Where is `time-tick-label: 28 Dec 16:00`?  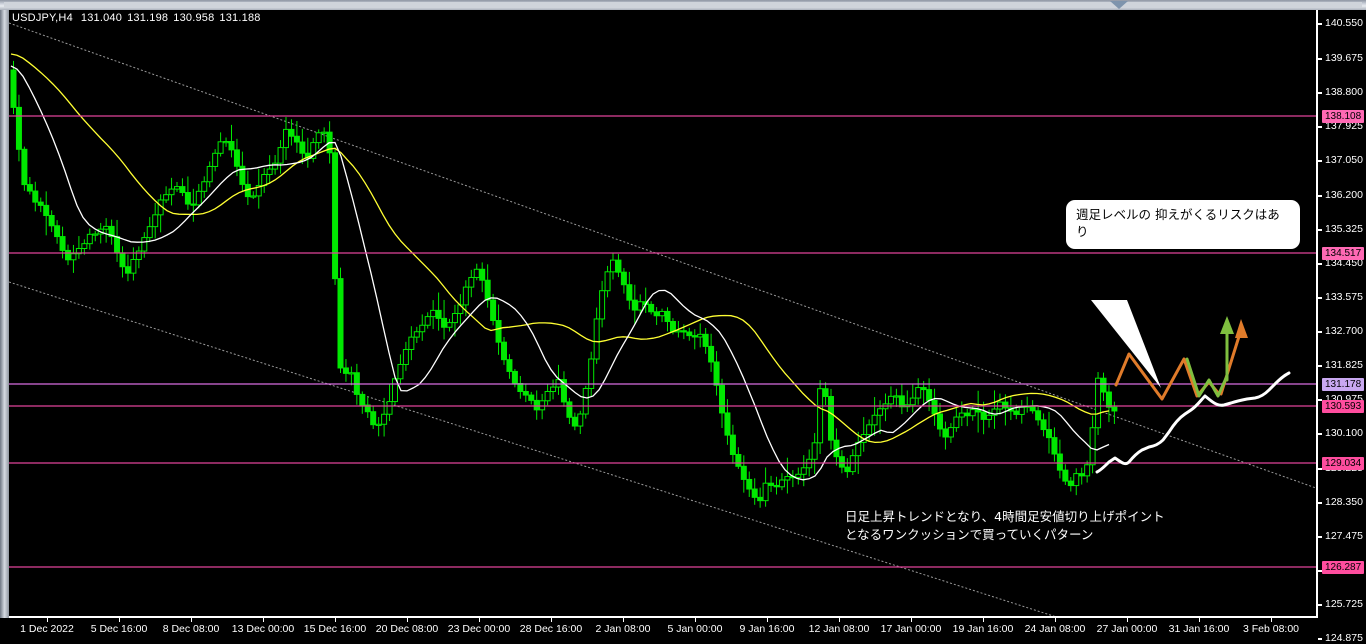
time-tick-label: 28 Dec 16:00 is located at coordinates (551, 629).